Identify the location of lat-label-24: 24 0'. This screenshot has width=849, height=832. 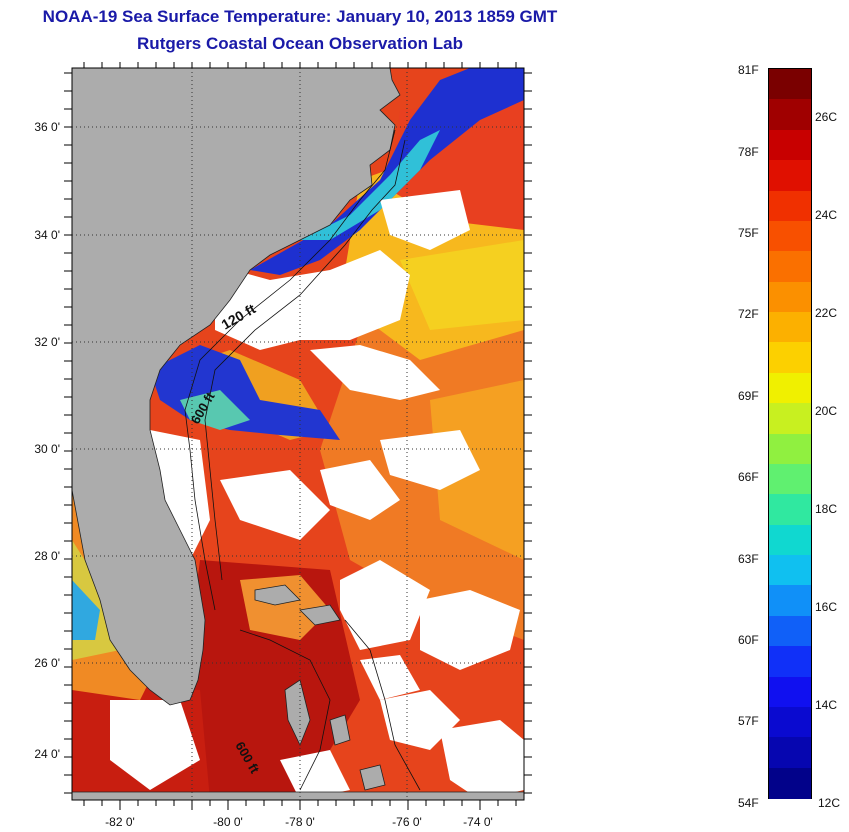
(47, 754).